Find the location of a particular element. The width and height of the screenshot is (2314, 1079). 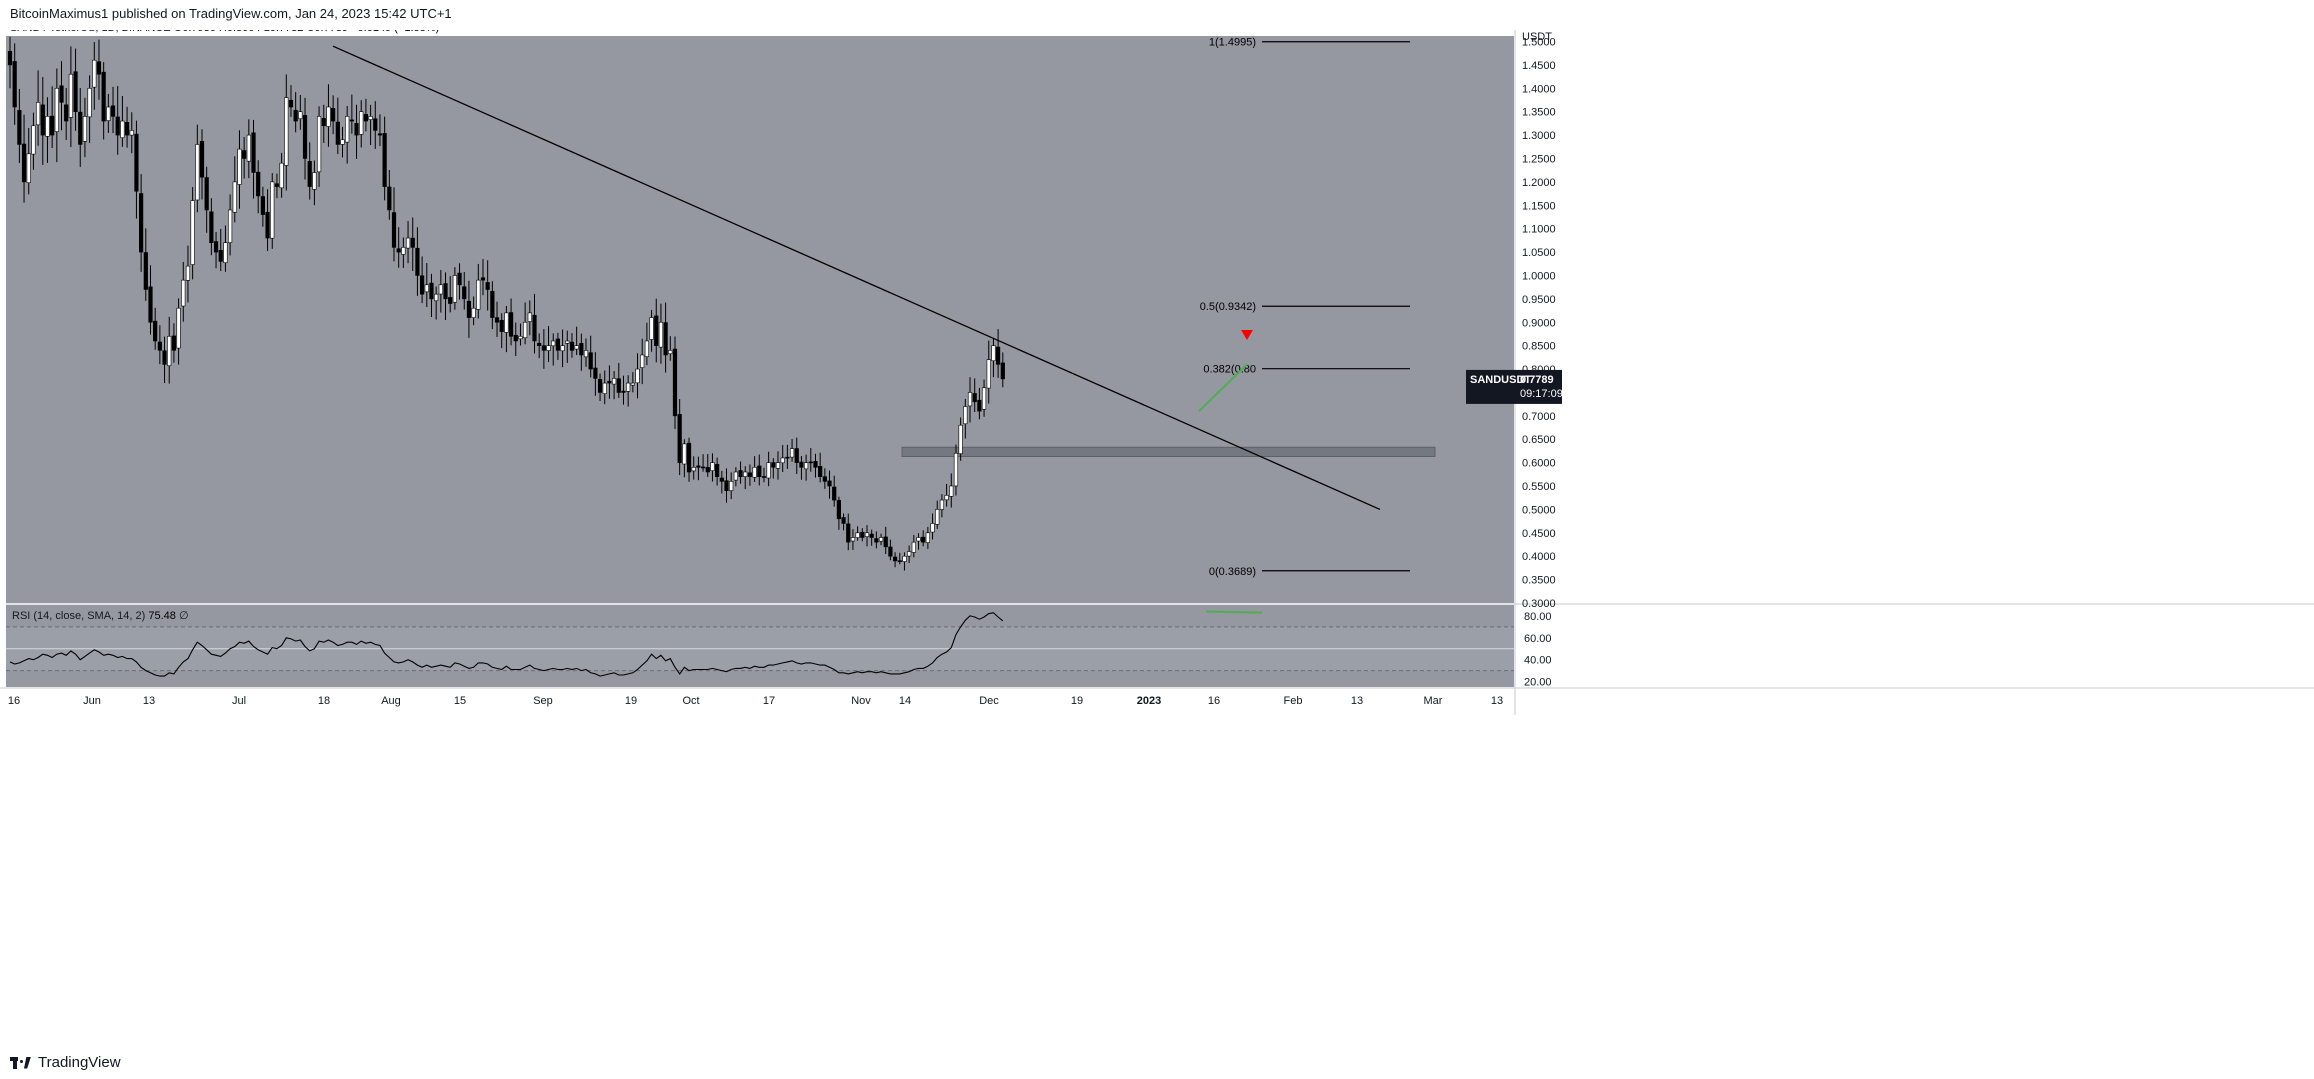

tradingview-logo: TradingView is located at coordinates (65, 1062).